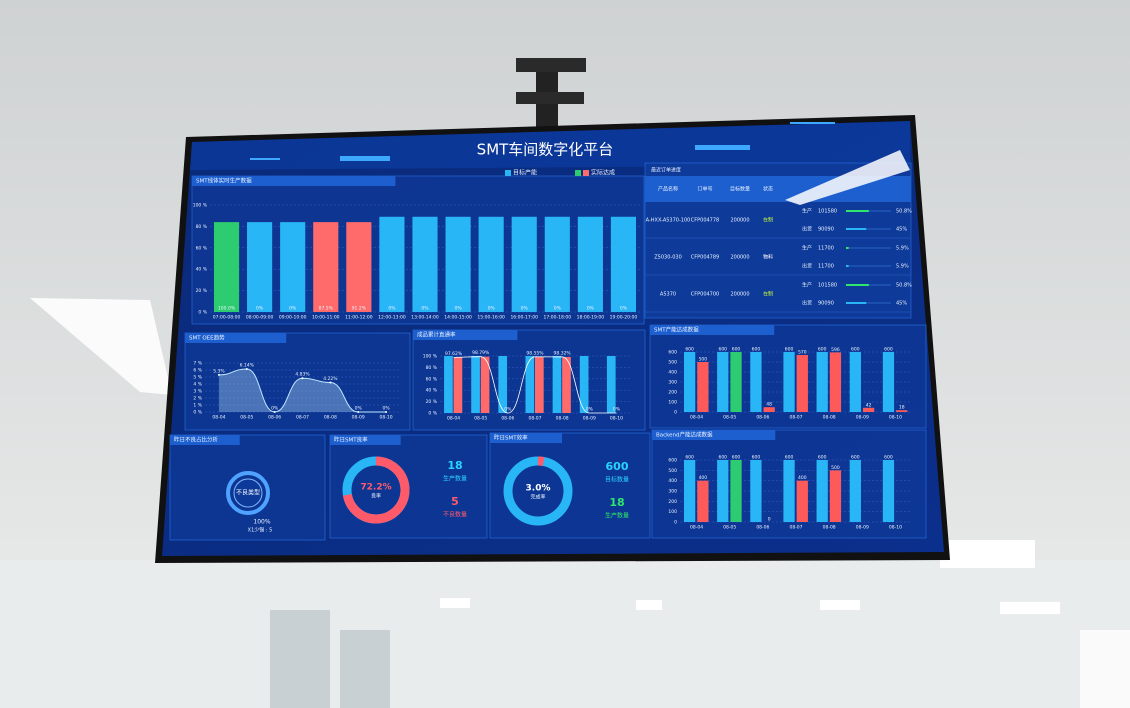  Describe the element at coordinates (535, 353) in the screenshot. I see `value-label: 98.55%` at that location.